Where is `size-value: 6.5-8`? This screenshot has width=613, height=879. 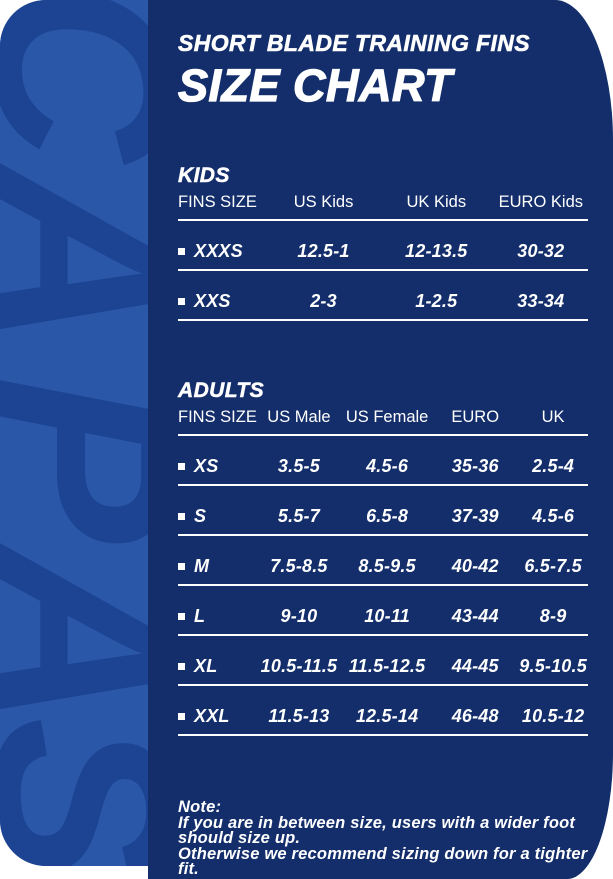 size-value: 6.5-8 is located at coordinates (387, 516).